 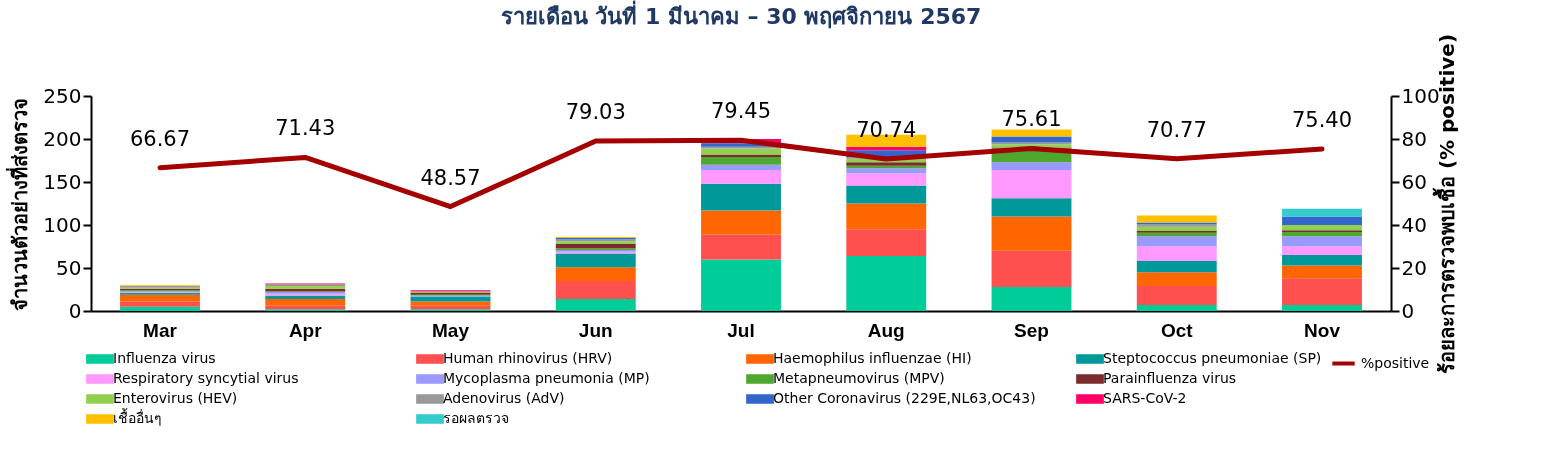 What do you see at coordinates (305, 330) in the screenshot?
I see `x-tick-label: Apr` at bounding box center [305, 330].